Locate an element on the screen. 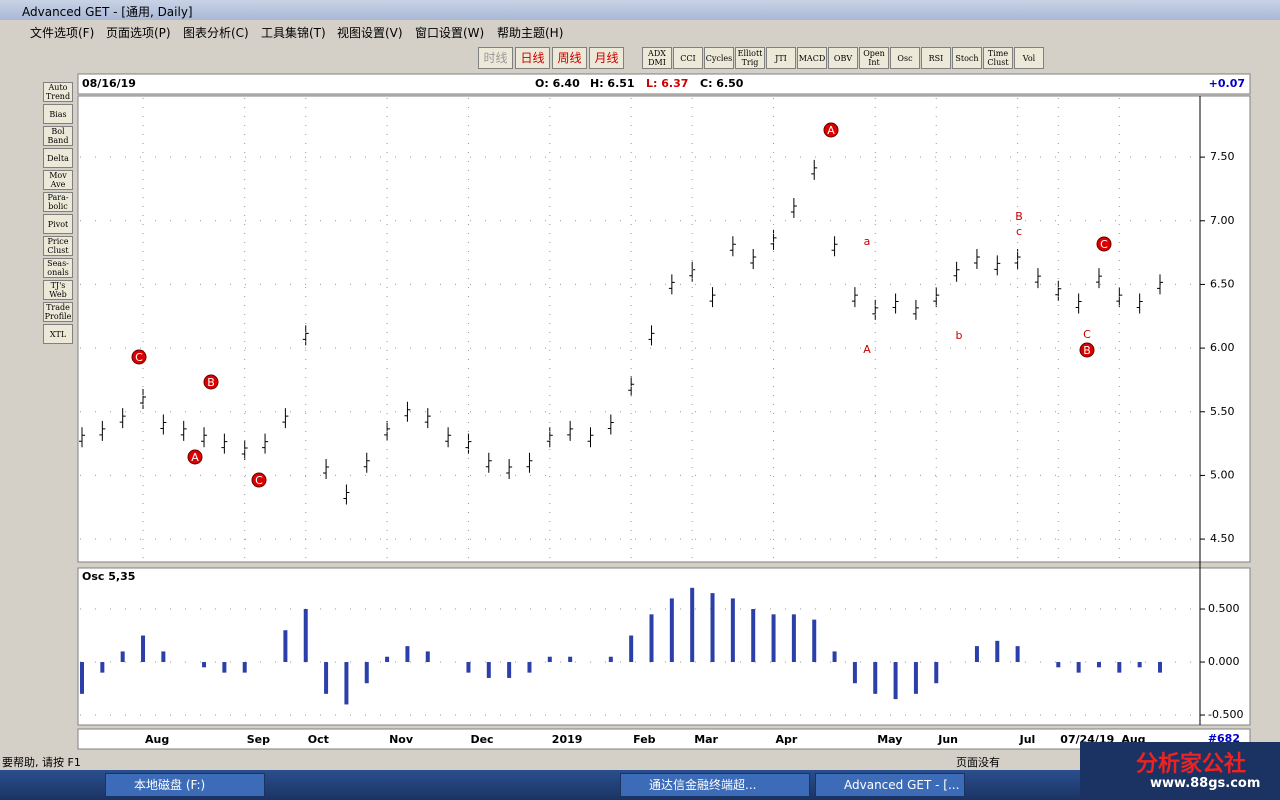 This screenshot has height=800, width=1280. period-button: 周线 is located at coordinates (569, 58).